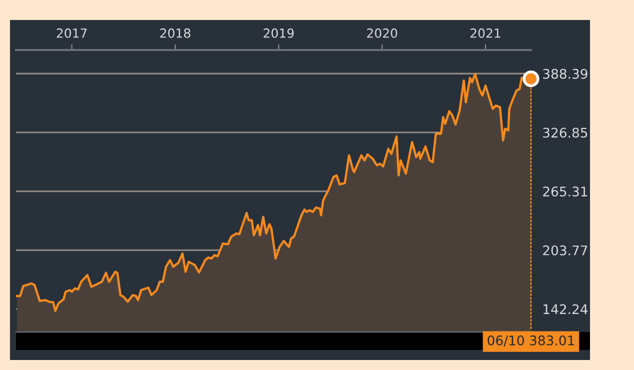 The image size is (634, 370). Describe the element at coordinates (565, 73) in the screenshot. I see `y-tick-label: 388.39` at that location.